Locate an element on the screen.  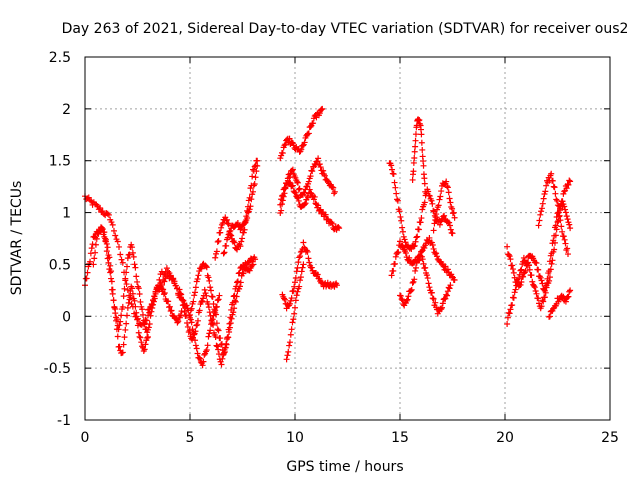
series-arc-f is located at coordinates (221, 309).